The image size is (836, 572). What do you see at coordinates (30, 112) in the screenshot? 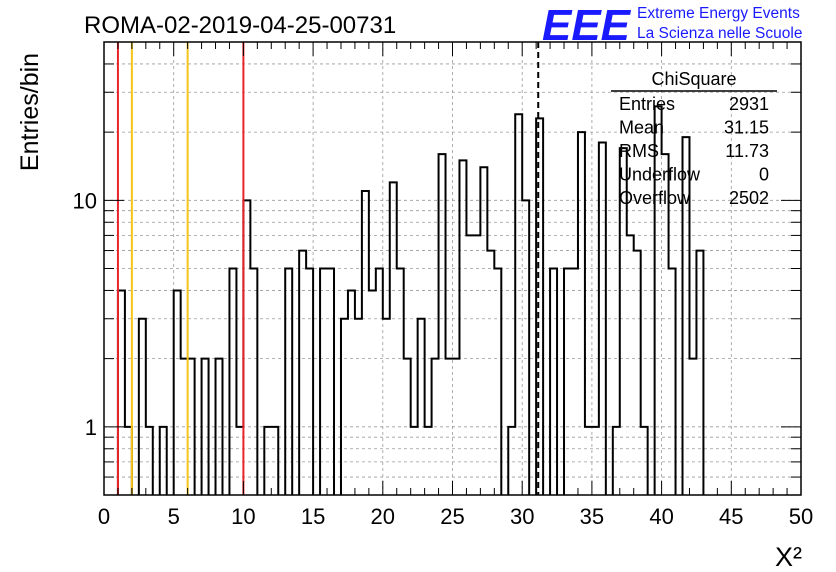
I see `y-axis-label: Entries/bin` at bounding box center [30, 112].